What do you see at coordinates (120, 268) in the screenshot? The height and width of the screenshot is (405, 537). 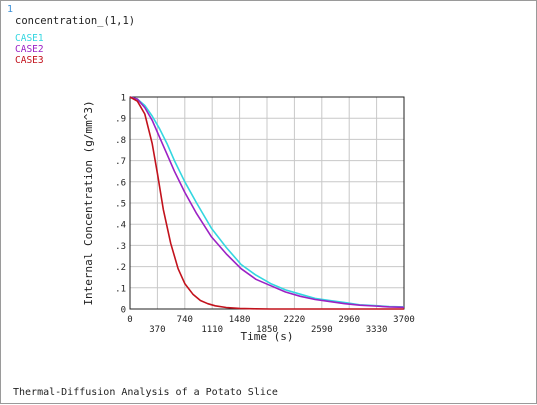 I see `y-tick-label: .2` at bounding box center [120, 268].